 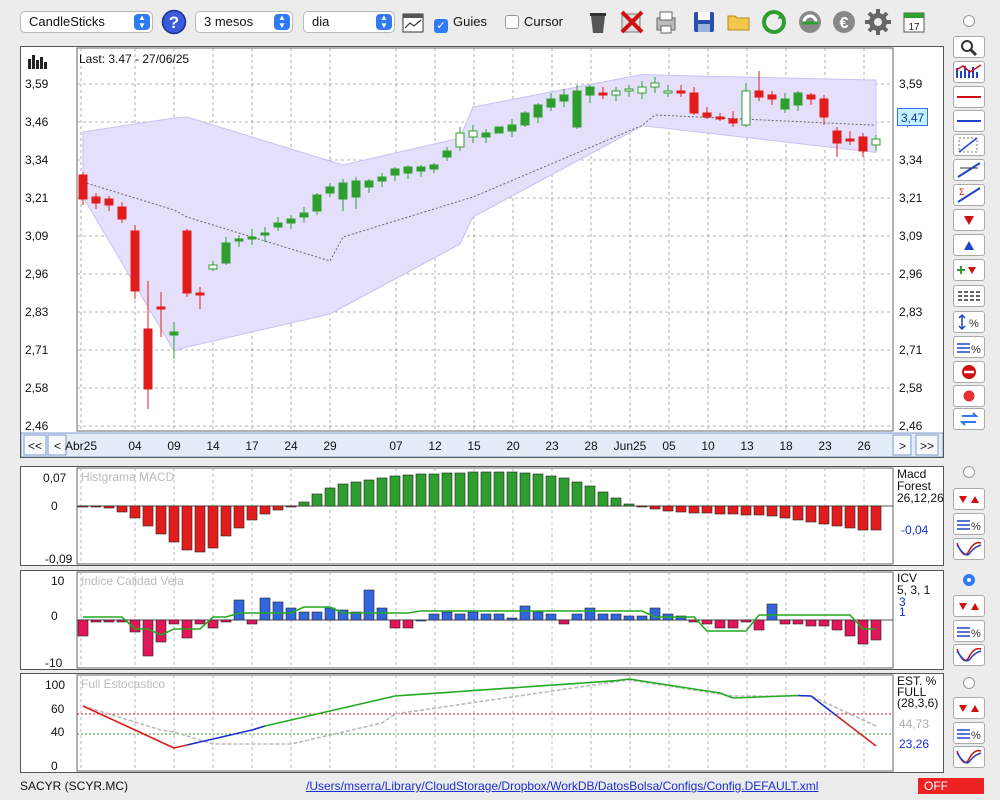 What do you see at coordinates (969, 270) in the screenshot?
I see `add-remove-button` at bounding box center [969, 270].